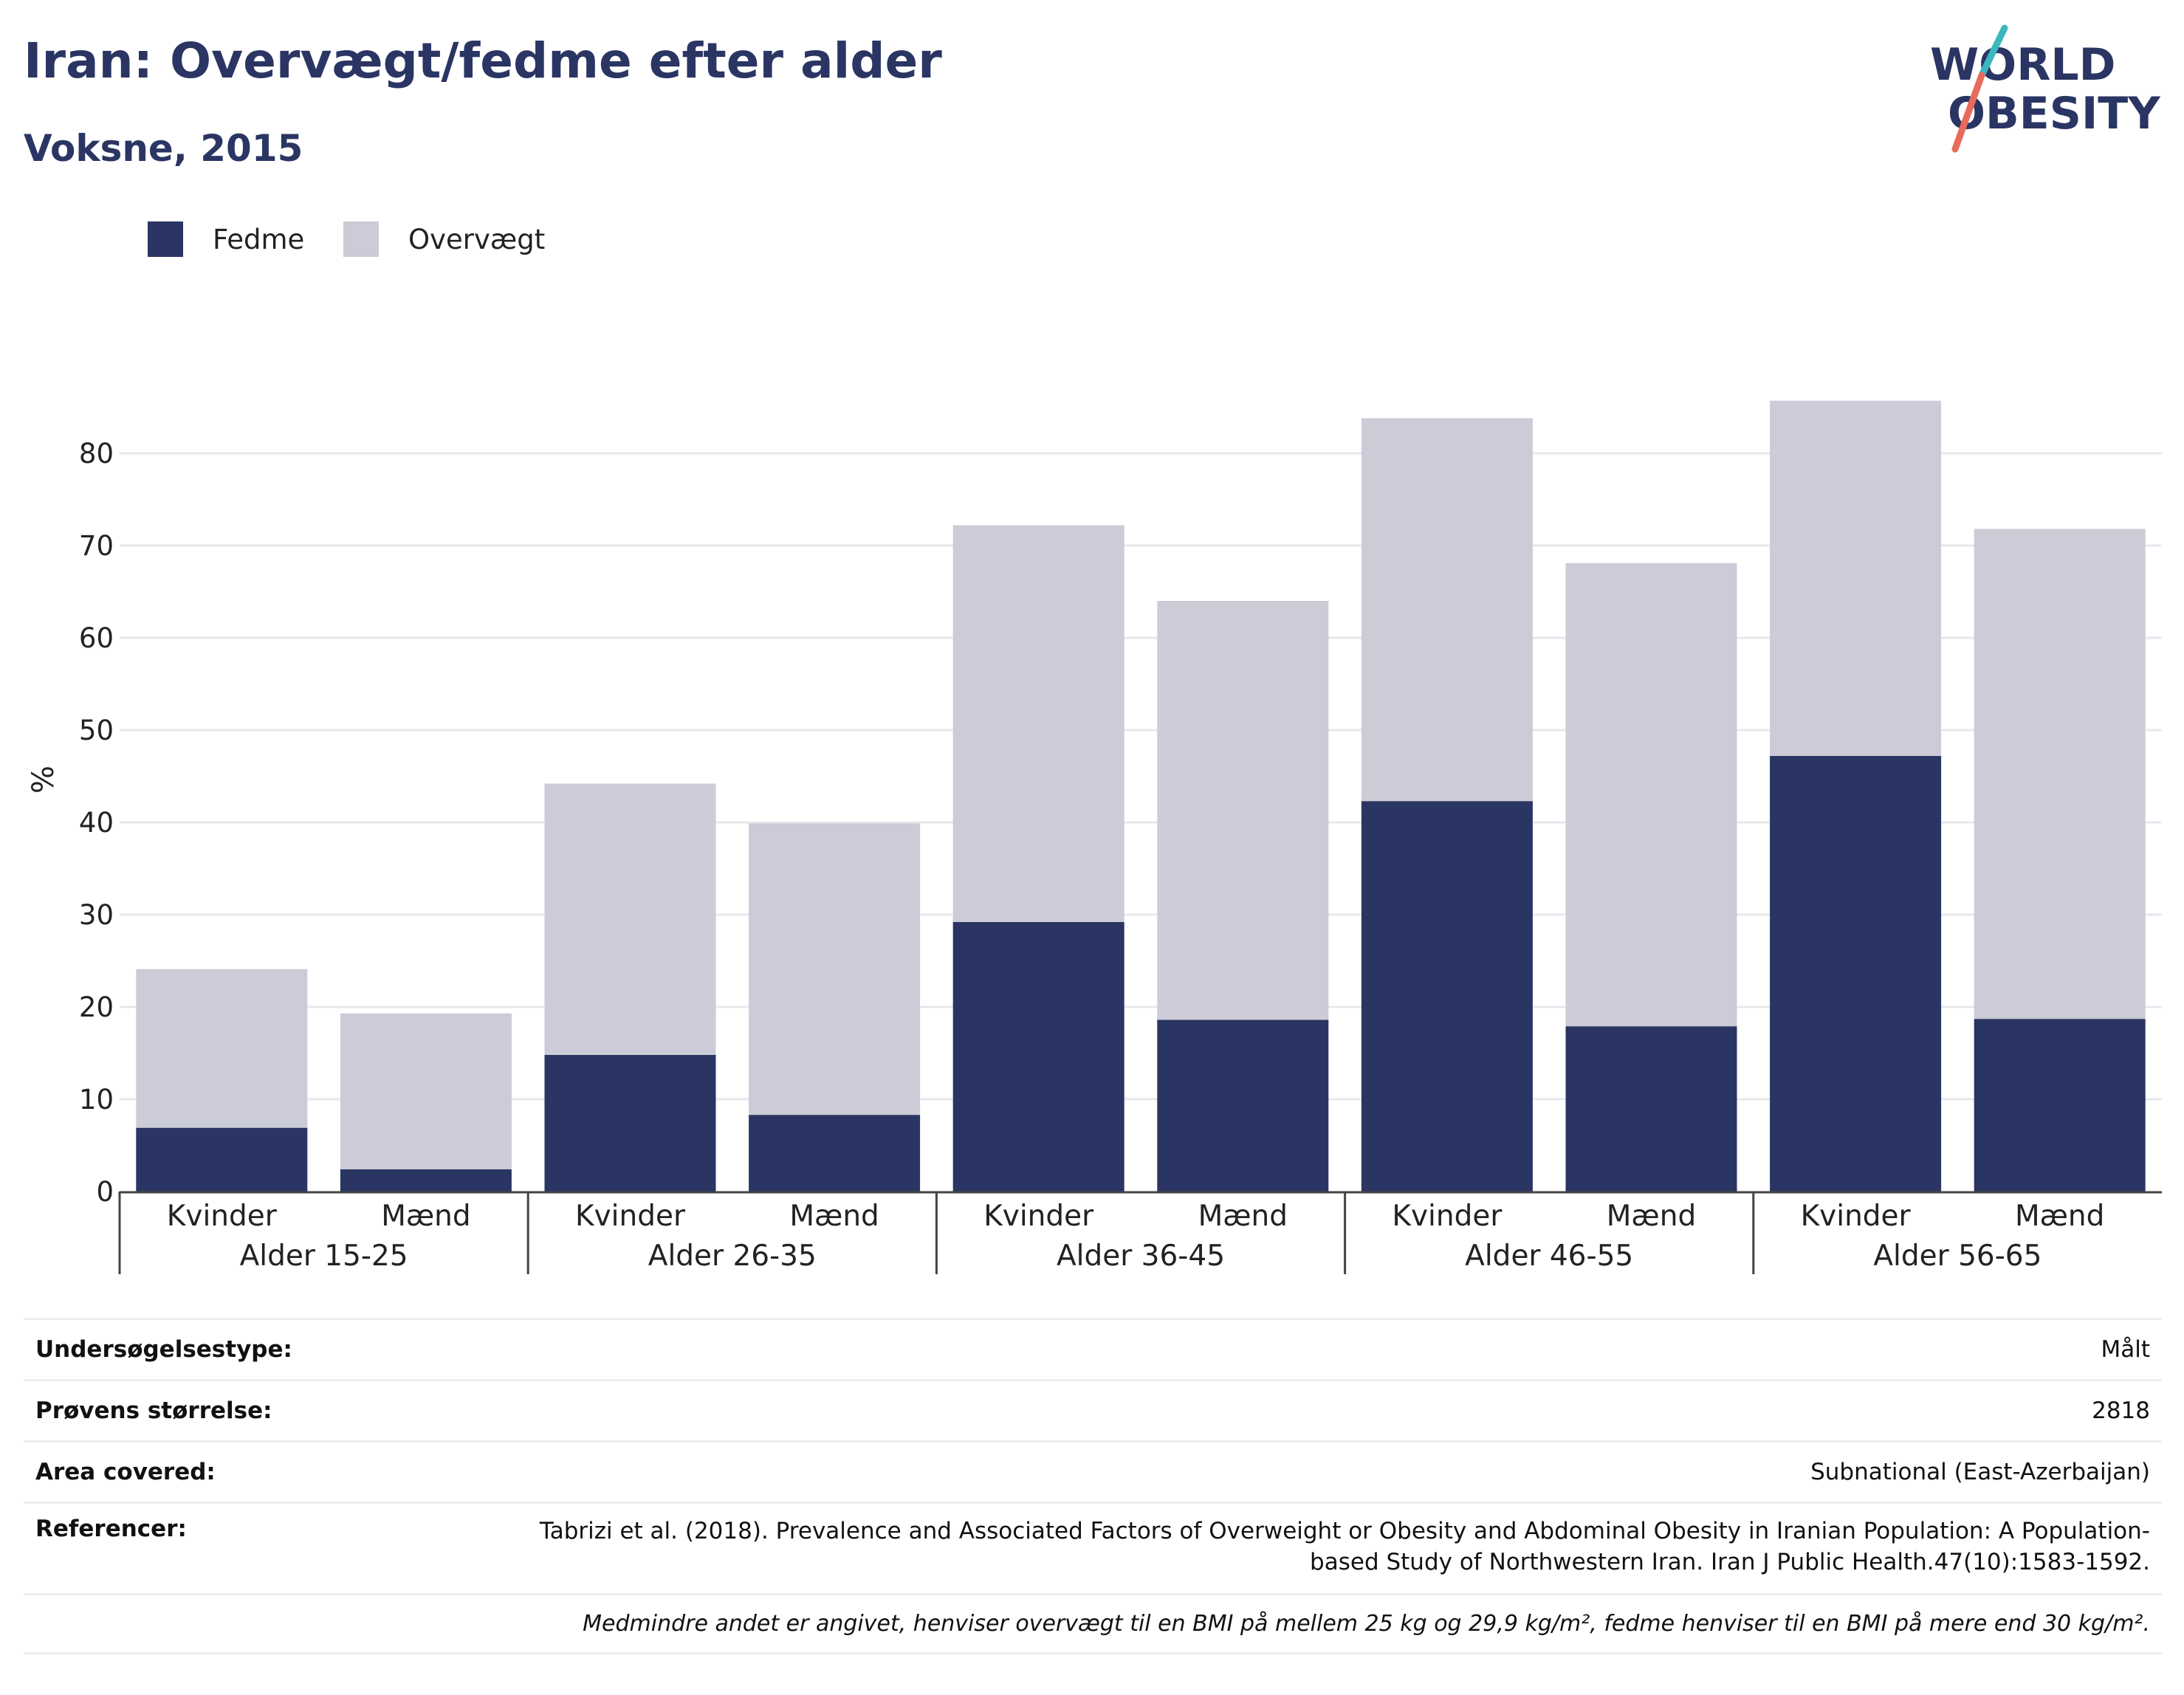 The image size is (2184, 1695). I want to click on info-value: Subnational (East-Azerbaijan), so click(1980, 1472).